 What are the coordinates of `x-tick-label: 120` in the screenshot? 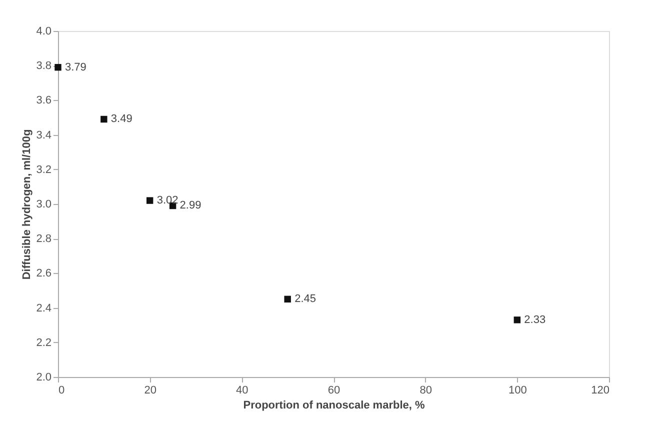 It's located at (600, 390).